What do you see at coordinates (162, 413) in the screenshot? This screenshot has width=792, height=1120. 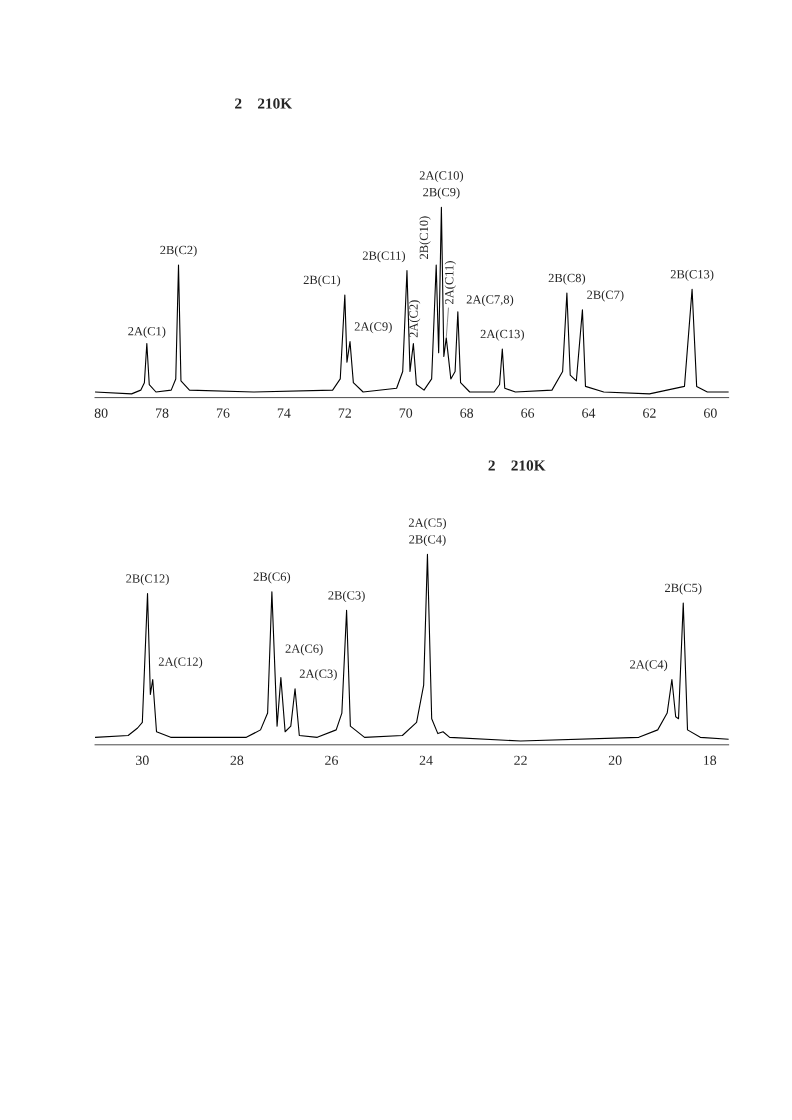 I see `x-tick-label: 78` at bounding box center [162, 413].